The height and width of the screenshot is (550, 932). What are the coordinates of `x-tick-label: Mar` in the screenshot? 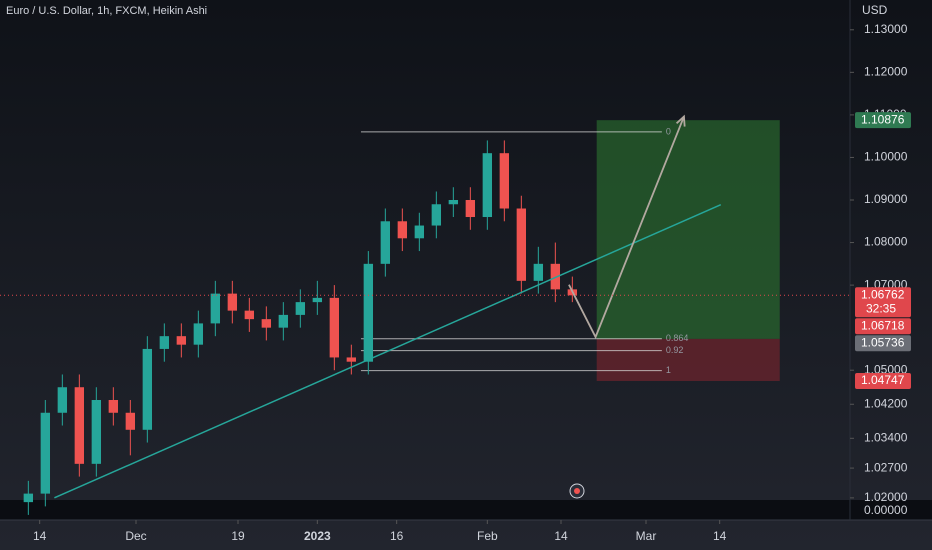 It's located at (646, 536).